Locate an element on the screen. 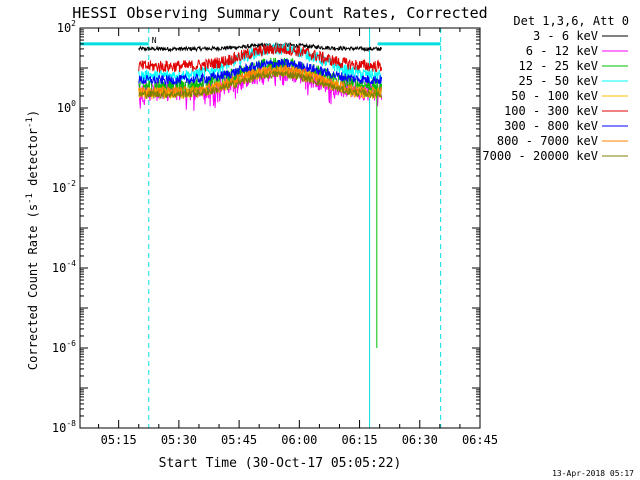 This screenshot has height=480, width=640. y-tick-label: 10⁻⁴ is located at coordinates (64, 267).